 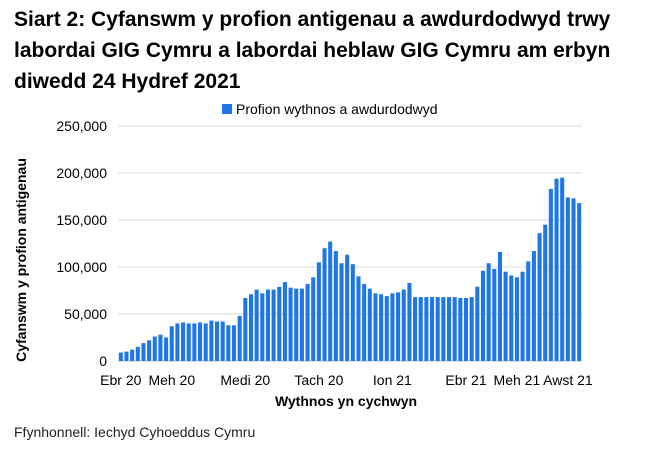 I want to click on y-tick-label: 150,000, so click(x=81, y=220).